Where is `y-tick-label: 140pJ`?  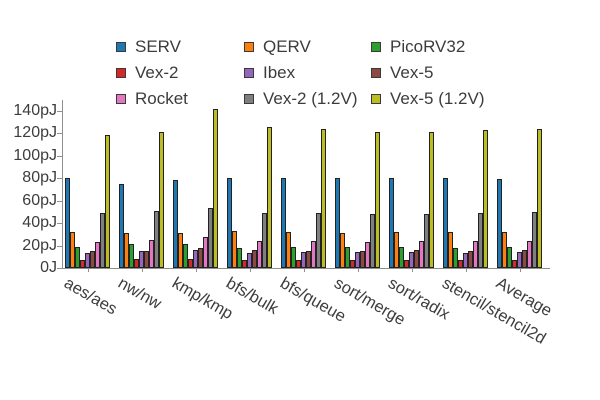
y-tick-label: 140pJ is located at coordinates (35, 110).